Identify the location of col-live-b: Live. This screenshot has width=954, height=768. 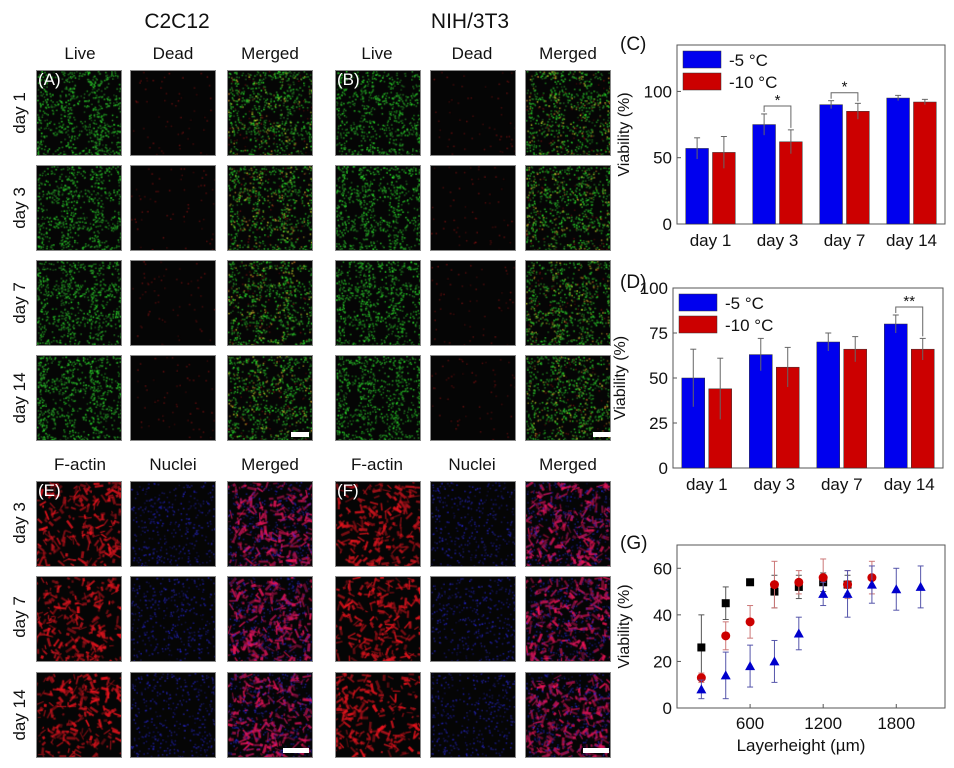
(377, 53).